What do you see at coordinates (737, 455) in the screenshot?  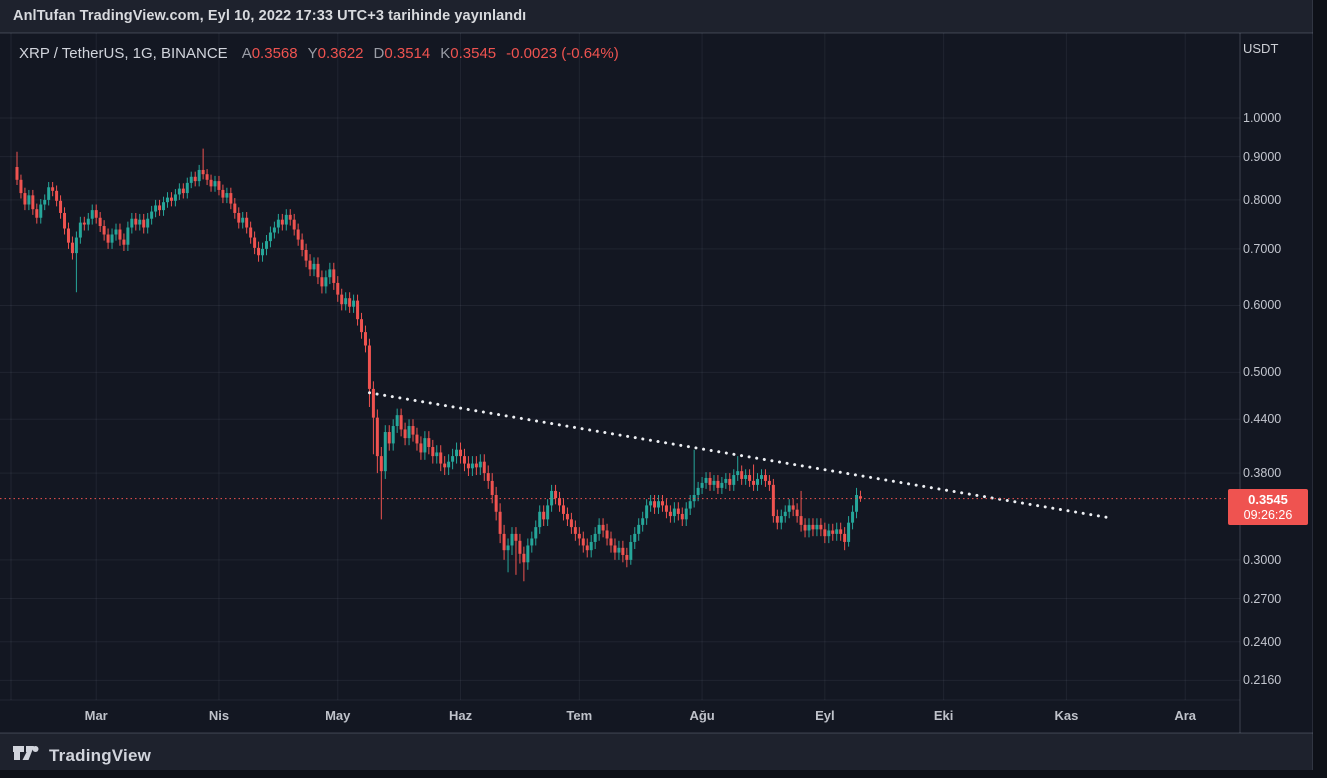 I see `trendline` at bounding box center [737, 455].